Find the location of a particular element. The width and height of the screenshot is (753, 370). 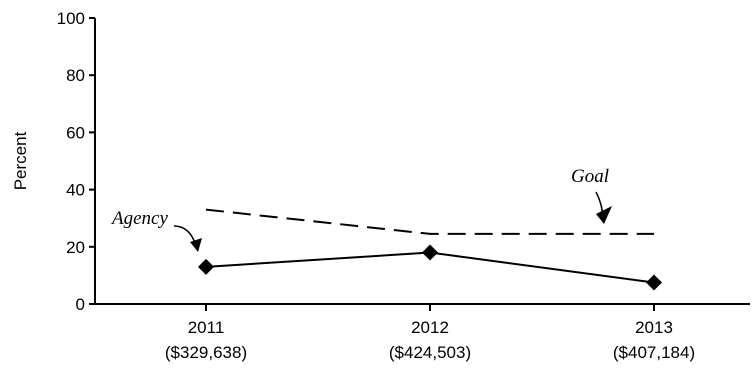

agency-arrowhead is located at coordinates (196, 245).